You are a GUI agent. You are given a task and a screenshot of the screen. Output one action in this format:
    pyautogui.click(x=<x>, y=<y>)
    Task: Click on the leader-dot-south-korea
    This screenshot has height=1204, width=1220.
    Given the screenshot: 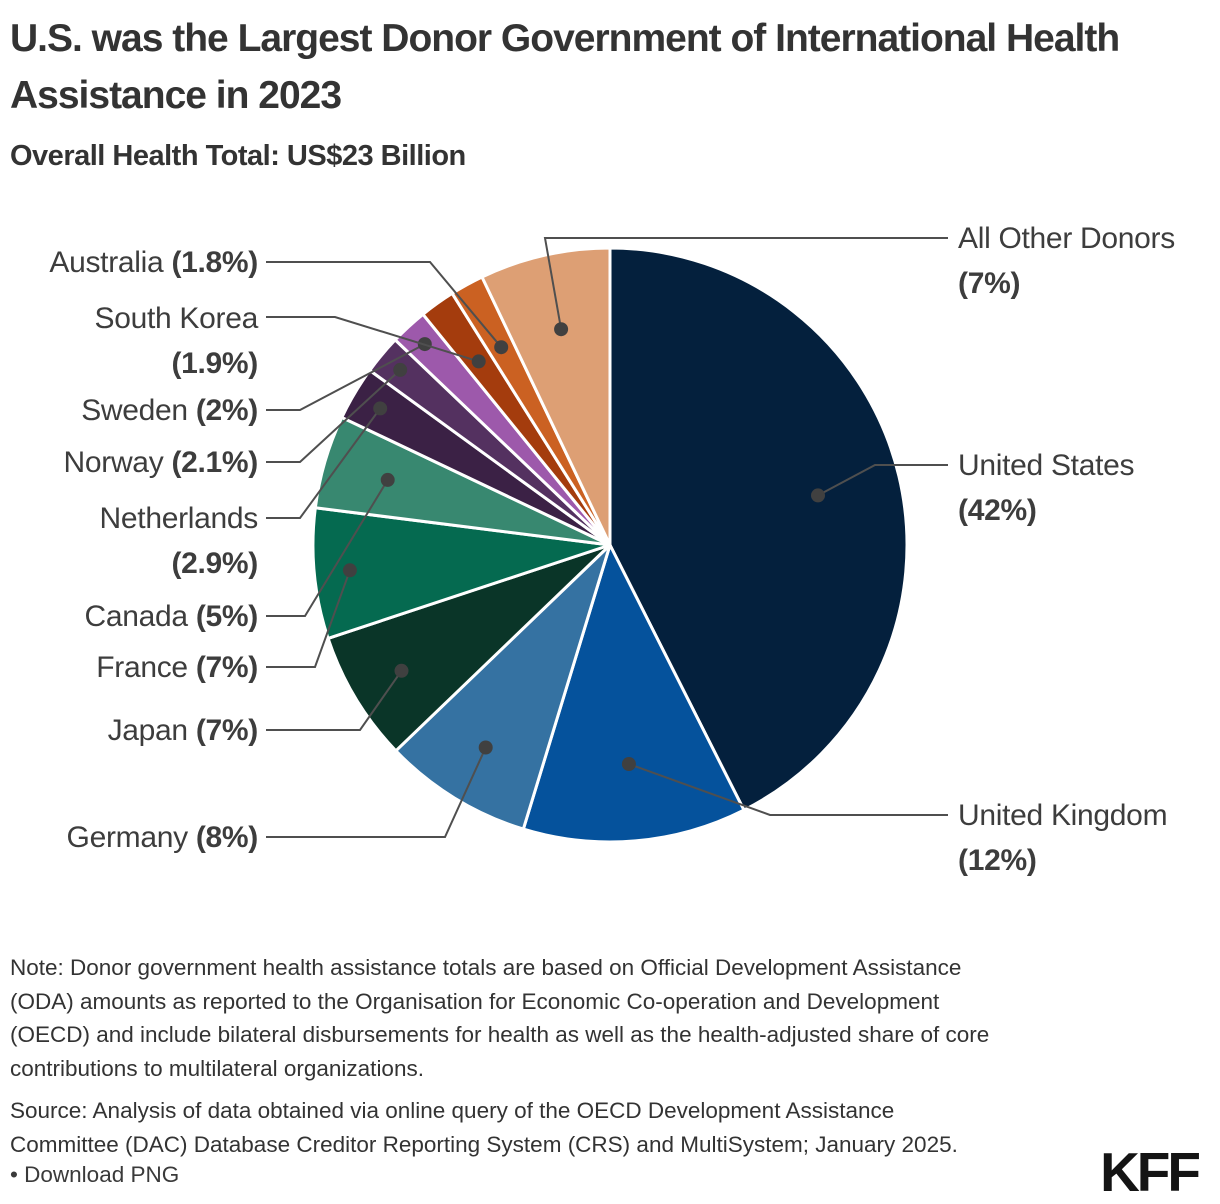 What is the action you would take?
    pyautogui.click(x=478, y=361)
    